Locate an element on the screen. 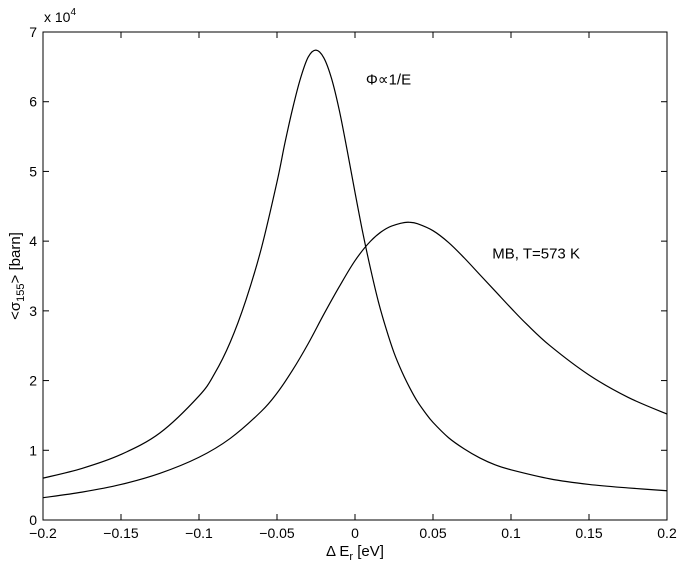 Image resolution: width=684 pixels, height=566 pixels. x-tick-label: −0.15 is located at coordinates (121, 533).